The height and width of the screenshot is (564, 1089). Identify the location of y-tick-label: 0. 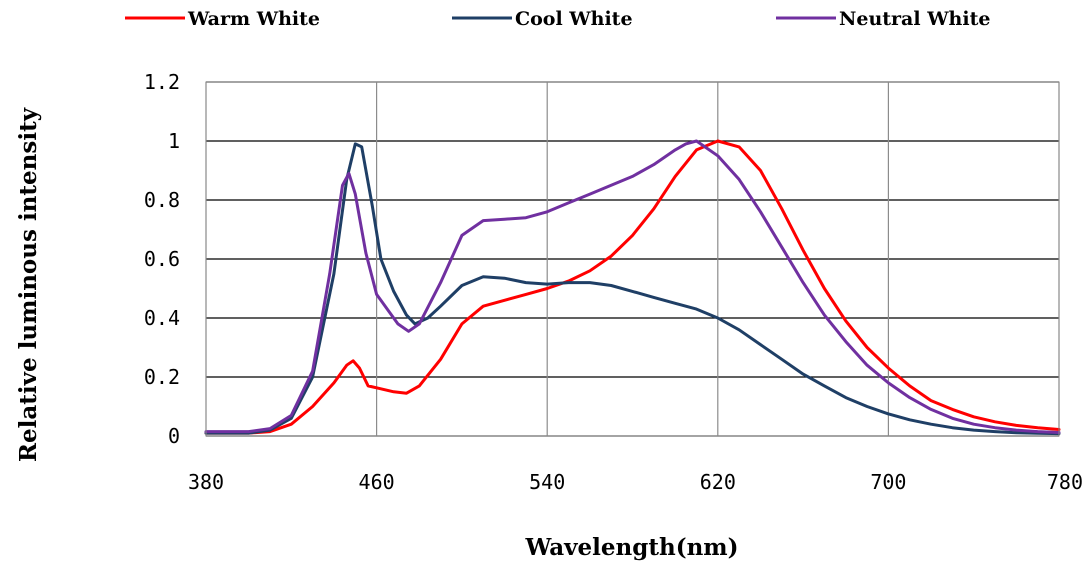
(174, 436).